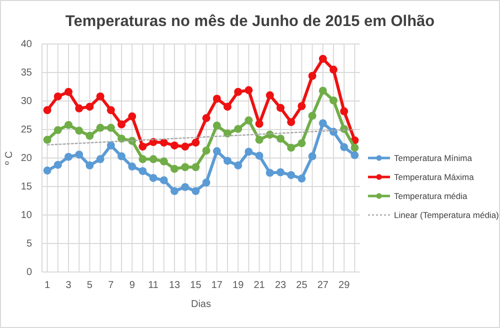  I want to click on y-tick-label: 0, so click(29, 272).